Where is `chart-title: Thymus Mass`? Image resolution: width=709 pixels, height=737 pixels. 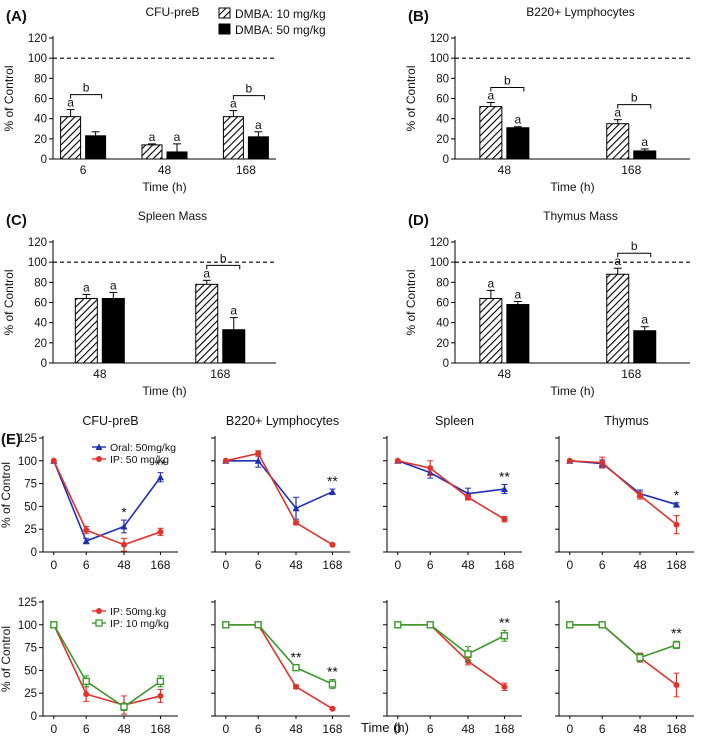
chart-title: Thymus Mass is located at coordinates (580, 216).